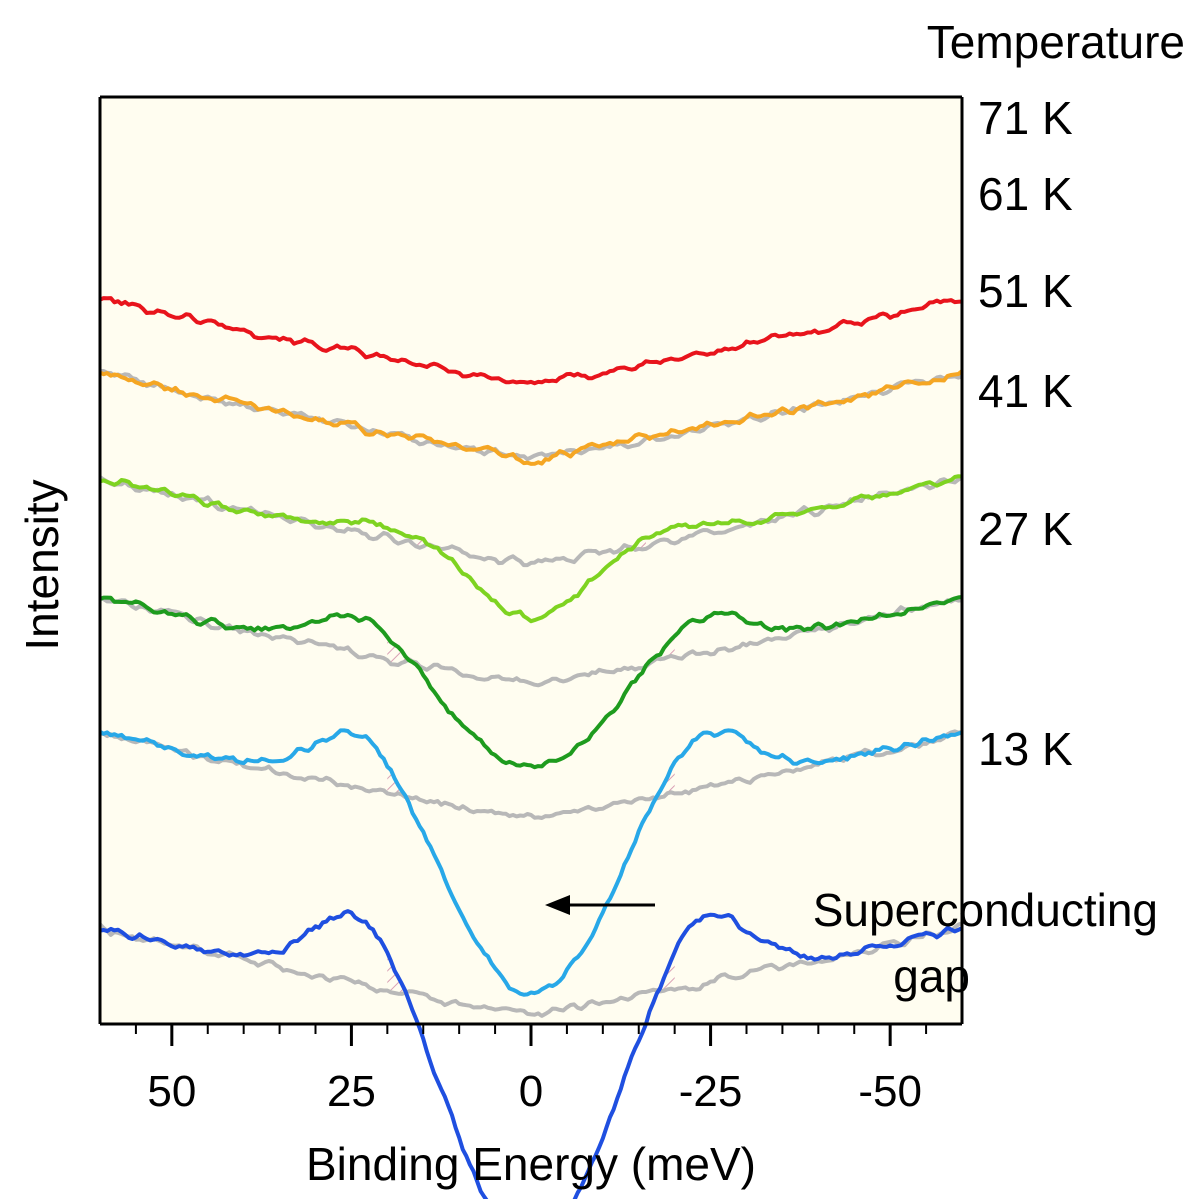  I want to click on temp-label: 51 K, so click(1025, 291).